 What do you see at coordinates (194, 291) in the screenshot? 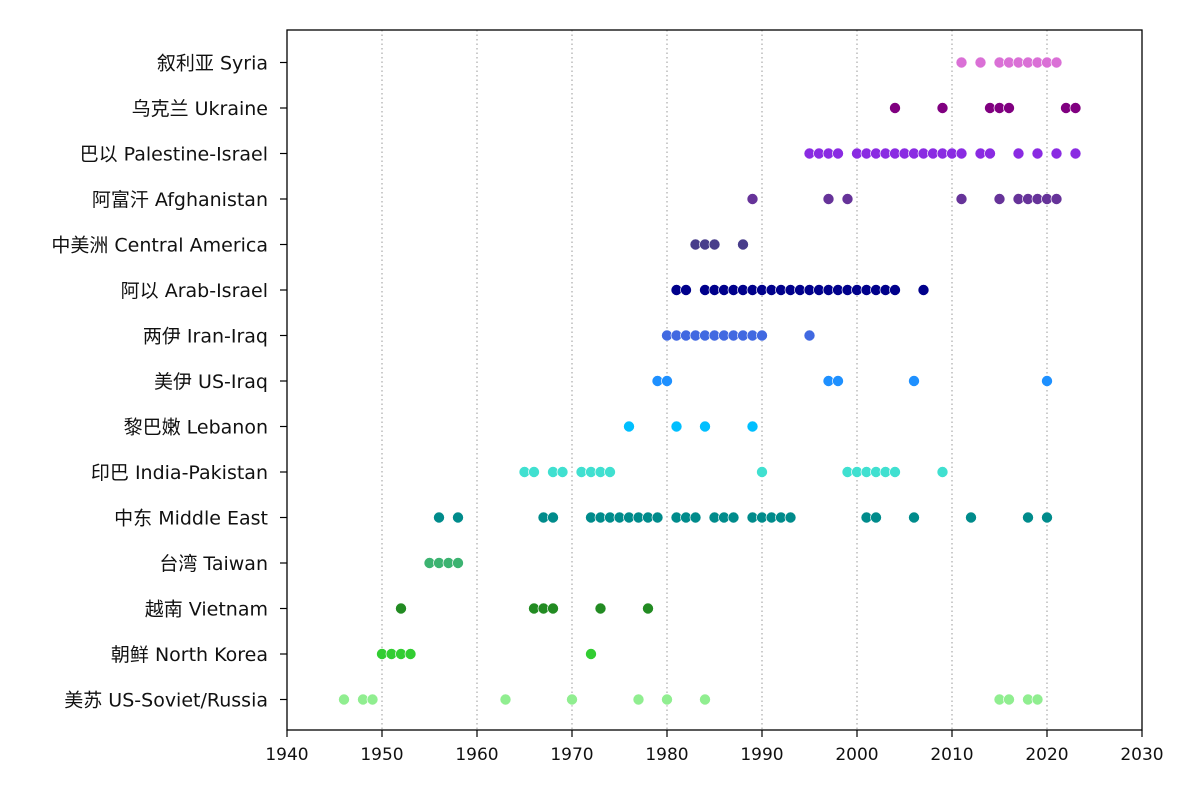
I see `y-tick-label: 阿以 Arab-Israel` at bounding box center [194, 291].